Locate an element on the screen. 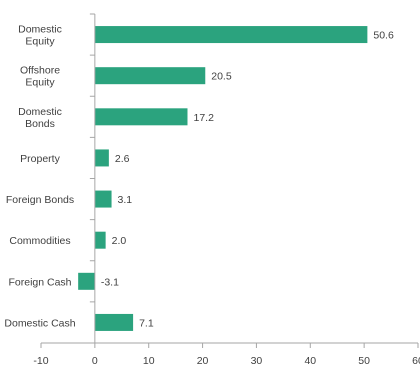 Image resolution: width=420 pixels, height=371 pixels. data-label: -3.1 is located at coordinates (110, 282).